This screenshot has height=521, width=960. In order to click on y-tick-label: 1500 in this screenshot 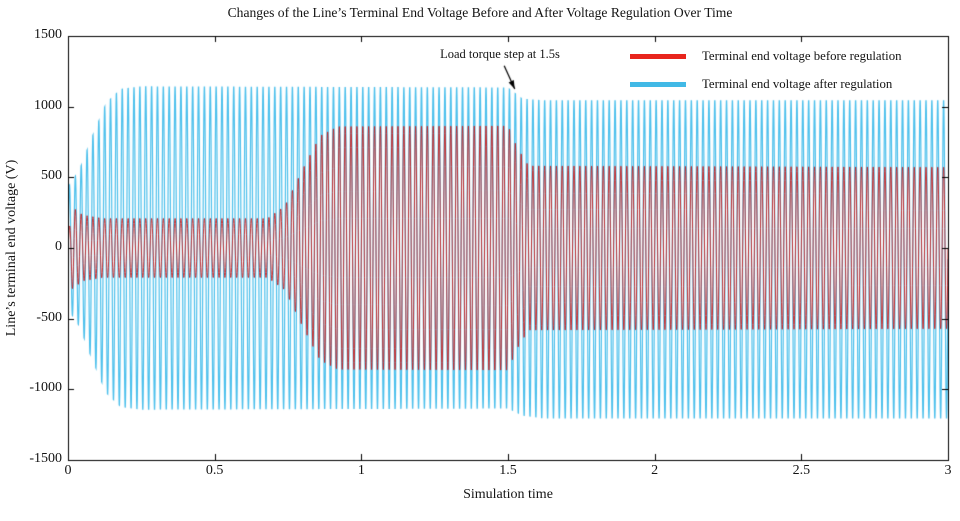, I will do `click(48, 34)`.